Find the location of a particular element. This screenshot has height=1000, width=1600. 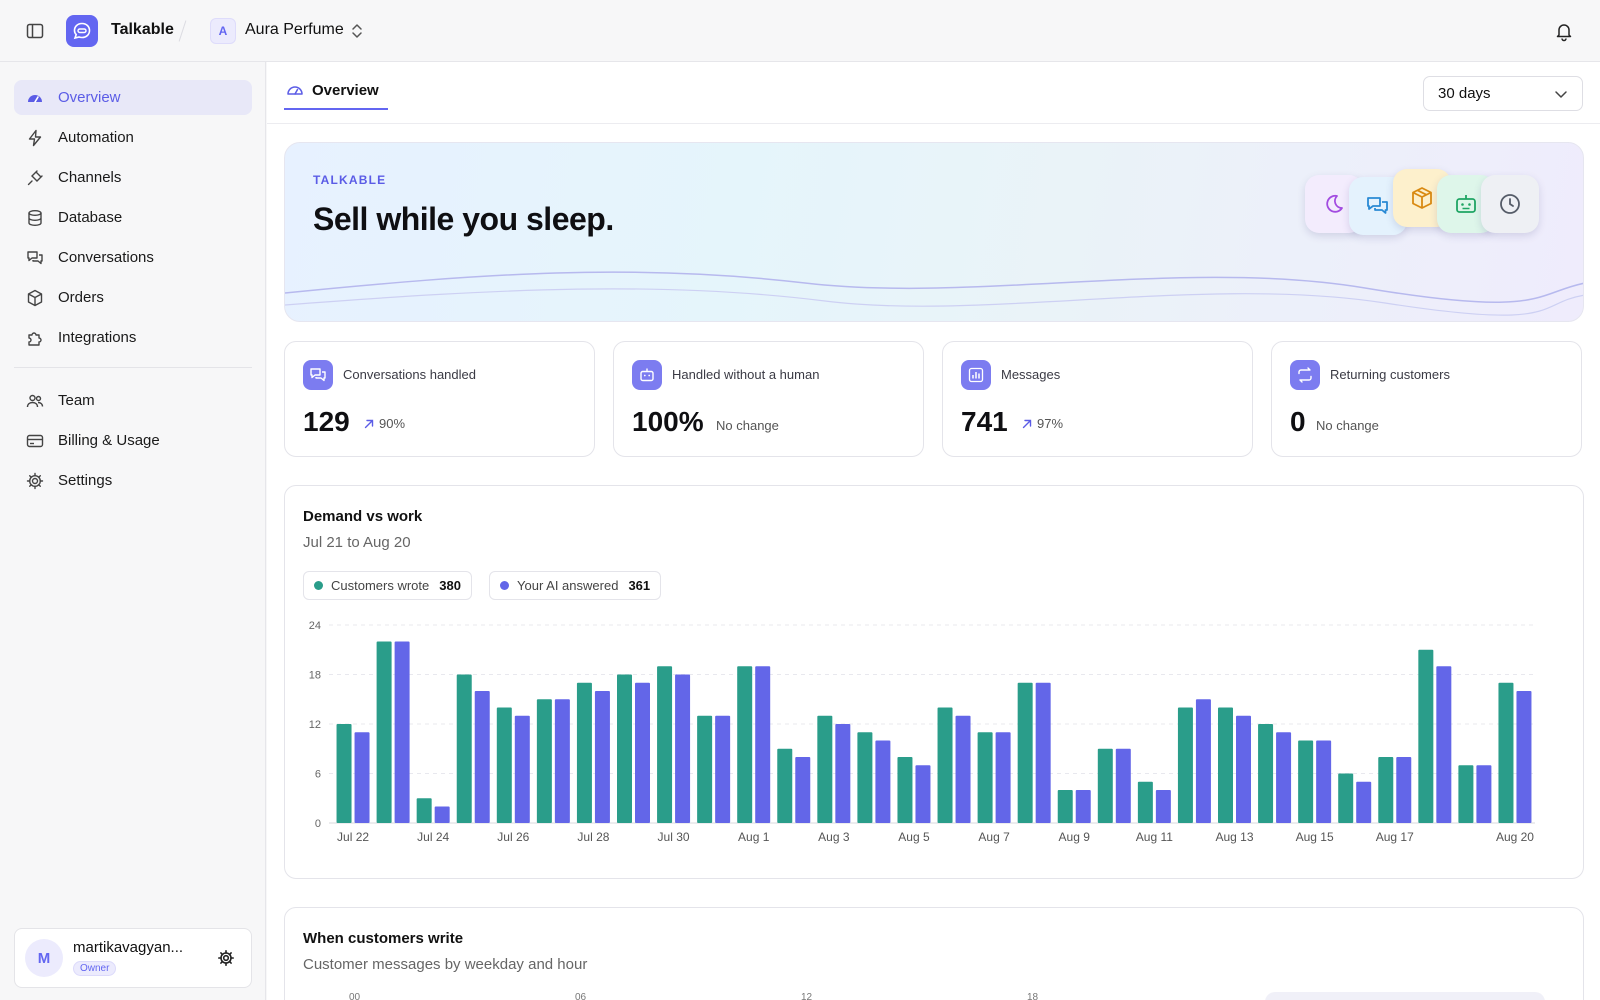

sidebar-item-database: Database is located at coordinates (133, 217).